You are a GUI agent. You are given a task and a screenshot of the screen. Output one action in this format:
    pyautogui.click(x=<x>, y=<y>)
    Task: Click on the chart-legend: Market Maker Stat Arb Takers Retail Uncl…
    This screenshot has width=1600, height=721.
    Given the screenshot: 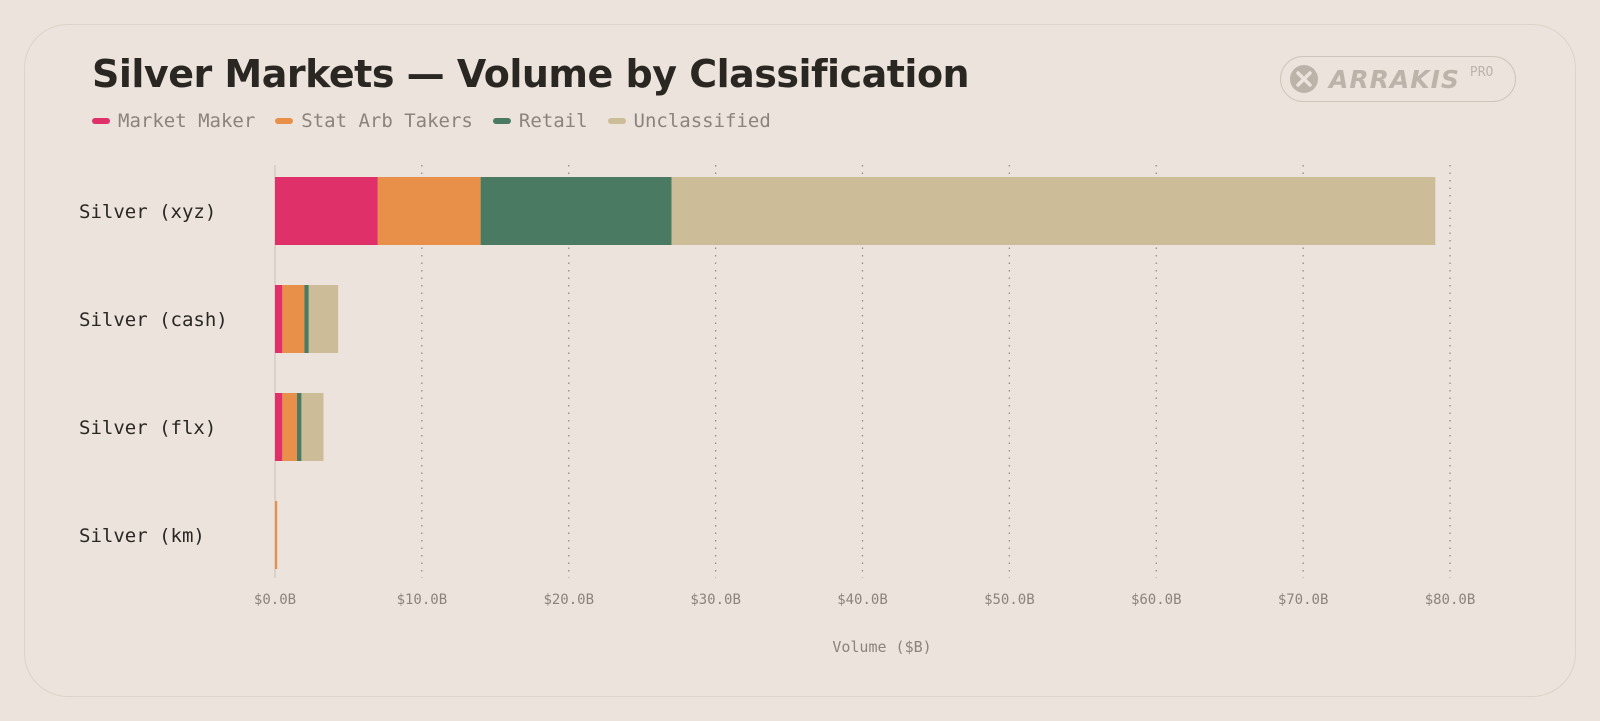 What is the action you would take?
    pyautogui.click(x=431, y=121)
    